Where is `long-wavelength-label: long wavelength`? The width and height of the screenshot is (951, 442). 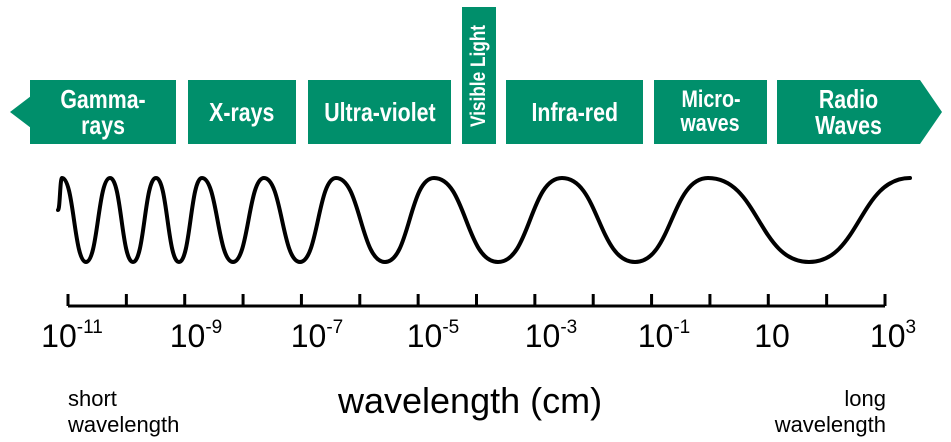
long-wavelength-label: long wavelength is located at coordinates (830, 411).